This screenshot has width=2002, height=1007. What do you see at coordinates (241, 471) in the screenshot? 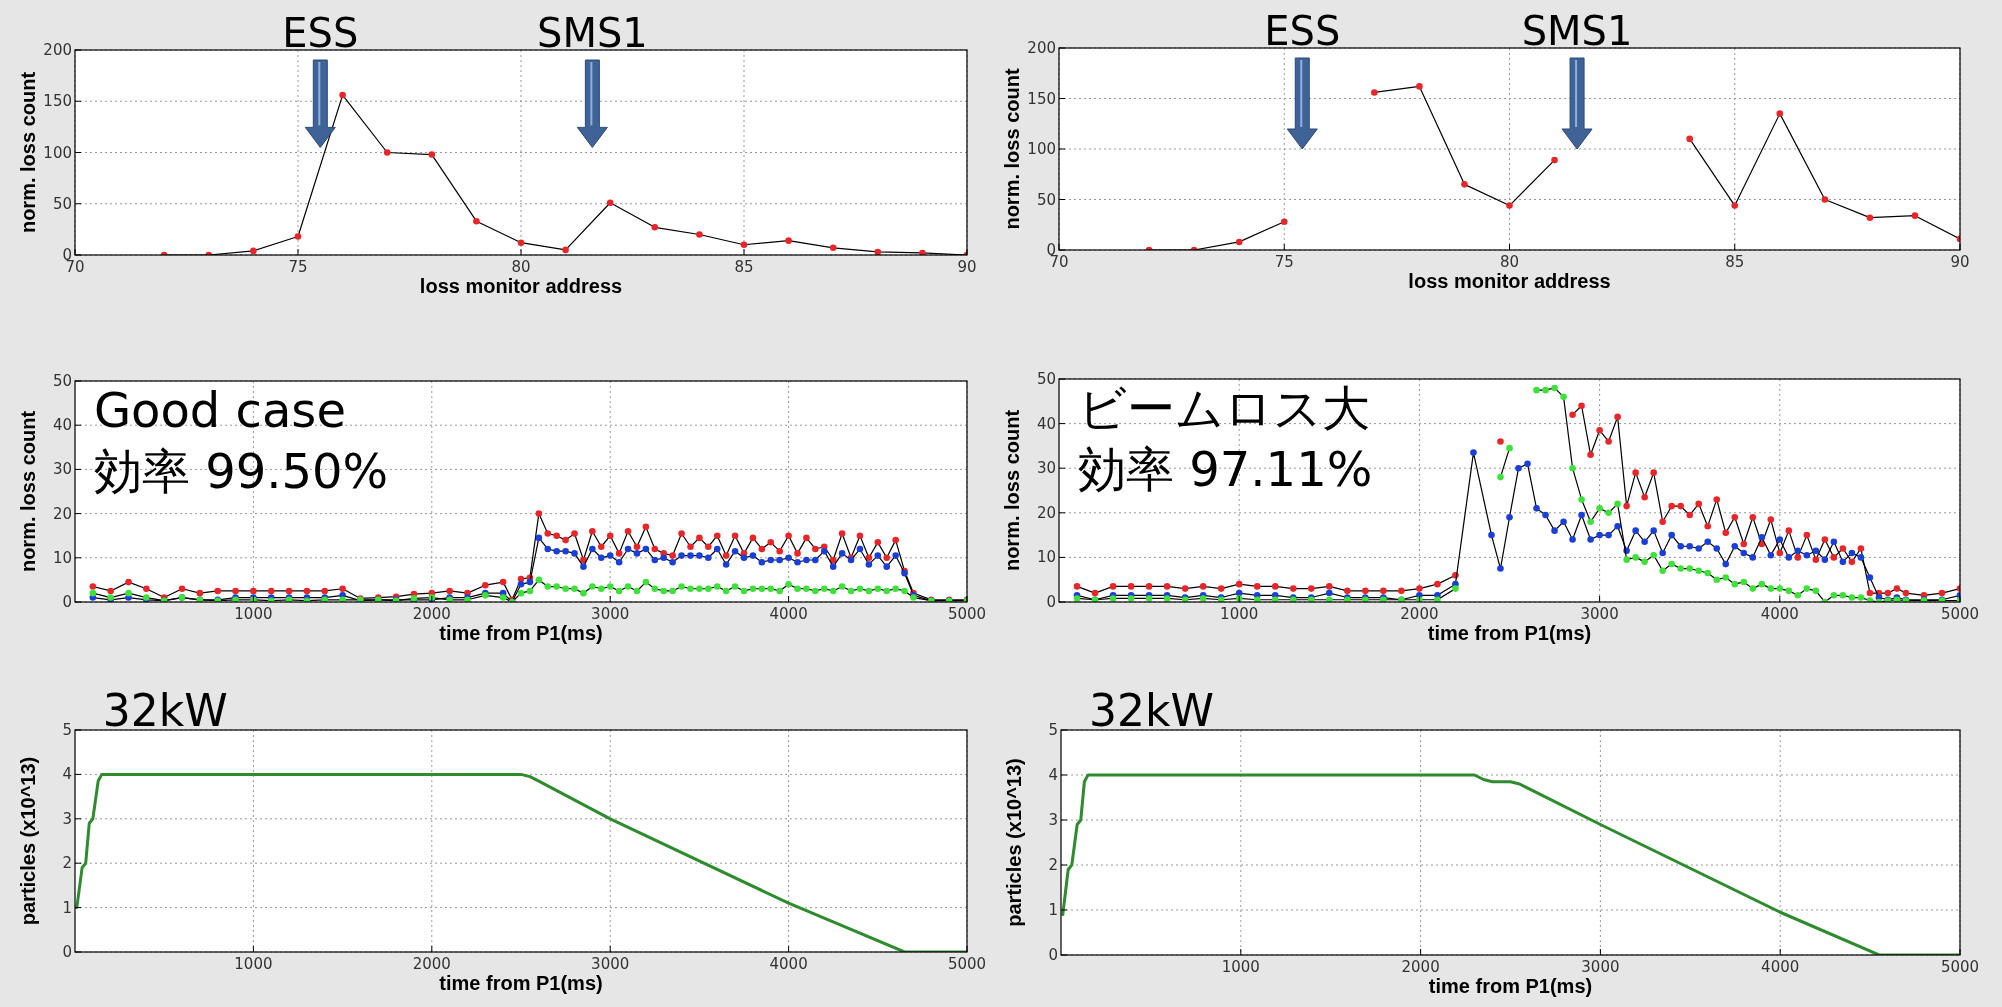
I see `annotation: 効率 99.50%` at bounding box center [241, 471].